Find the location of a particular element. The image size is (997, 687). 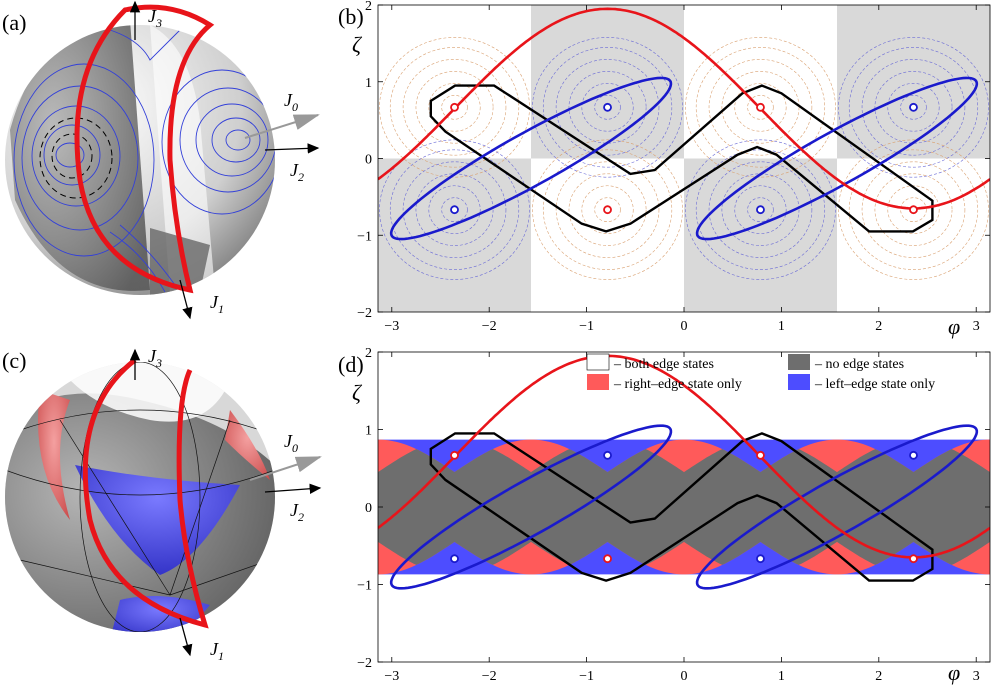

panel-b-ytick-label: 2 is located at coordinates (368, 7).